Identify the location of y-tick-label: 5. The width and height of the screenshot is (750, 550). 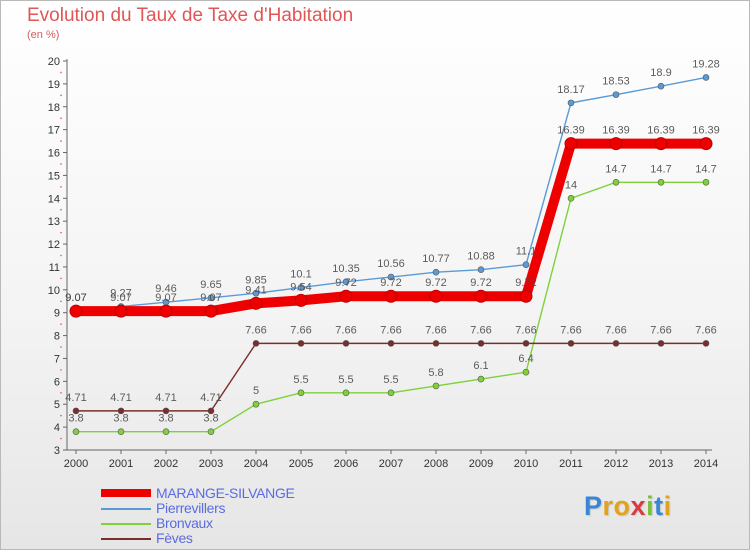
(57, 405).